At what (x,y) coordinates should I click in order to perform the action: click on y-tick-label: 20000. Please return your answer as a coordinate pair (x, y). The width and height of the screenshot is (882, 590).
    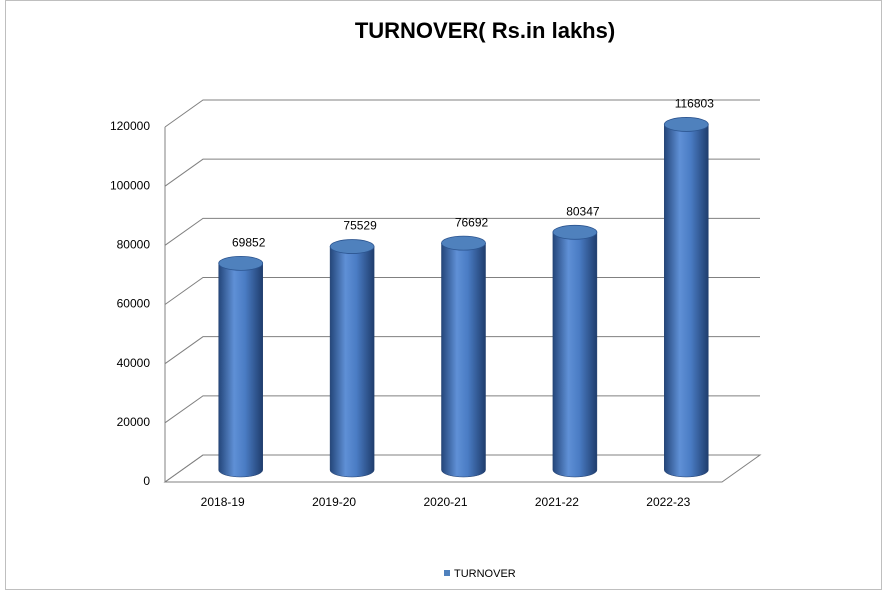
    Looking at the image, I should click on (134, 422).